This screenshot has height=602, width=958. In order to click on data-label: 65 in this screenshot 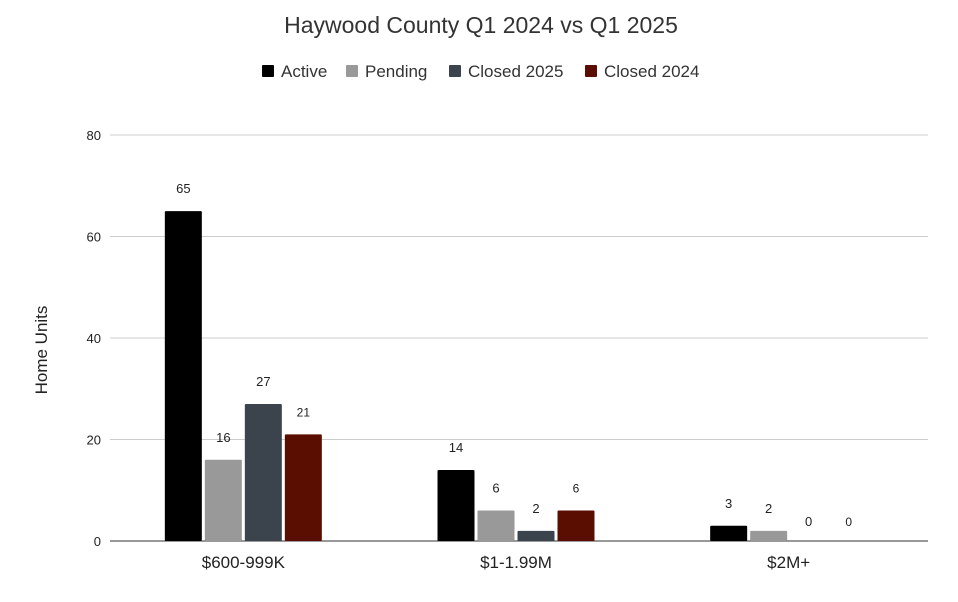, I will do `click(183, 188)`.